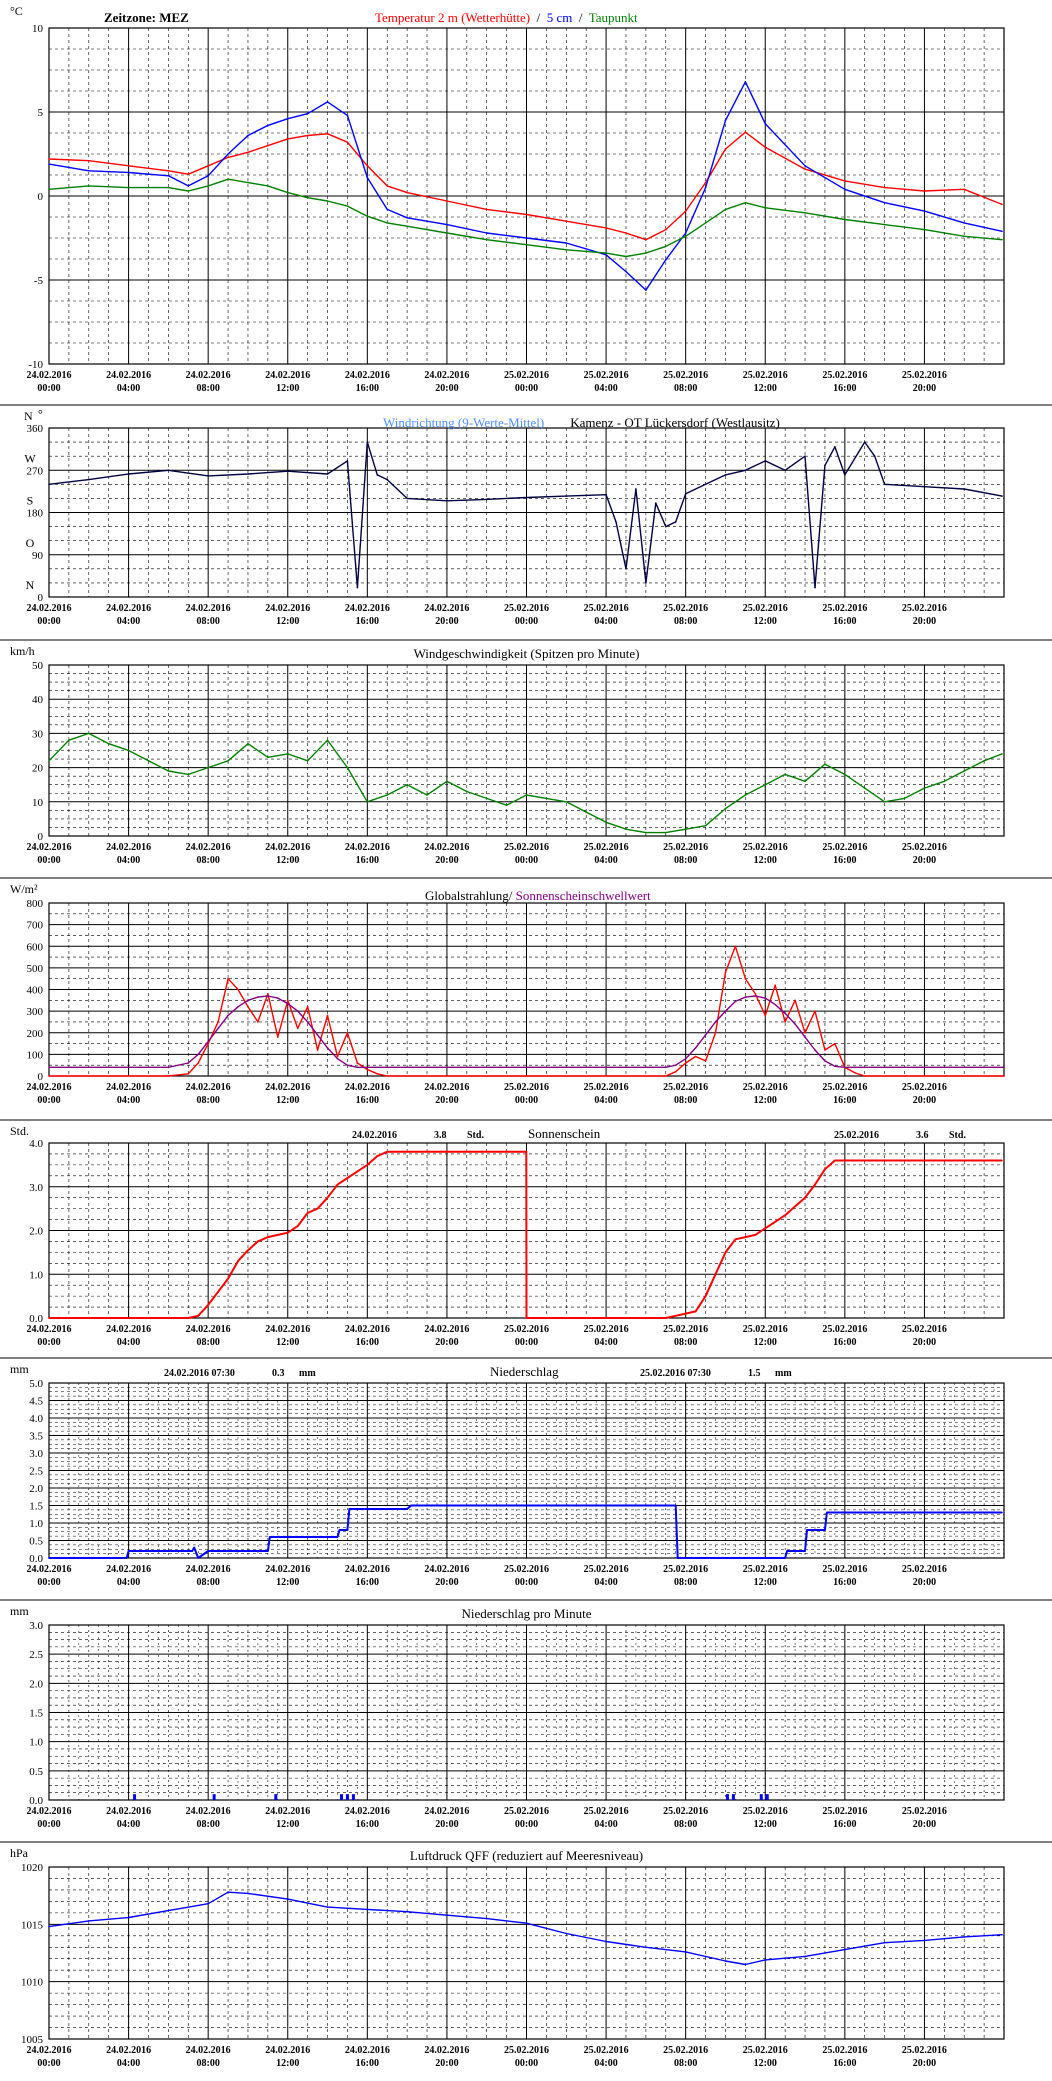 The image size is (1052, 2081). Describe the element at coordinates (41, 197) in the screenshot. I see `y-tick-label: 0` at that location.